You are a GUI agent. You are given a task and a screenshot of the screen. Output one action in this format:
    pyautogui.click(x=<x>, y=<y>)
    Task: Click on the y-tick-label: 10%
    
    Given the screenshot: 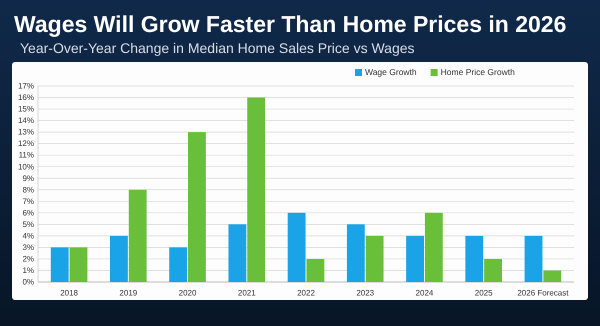 What is the action you would take?
    pyautogui.click(x=26, y=167)
    